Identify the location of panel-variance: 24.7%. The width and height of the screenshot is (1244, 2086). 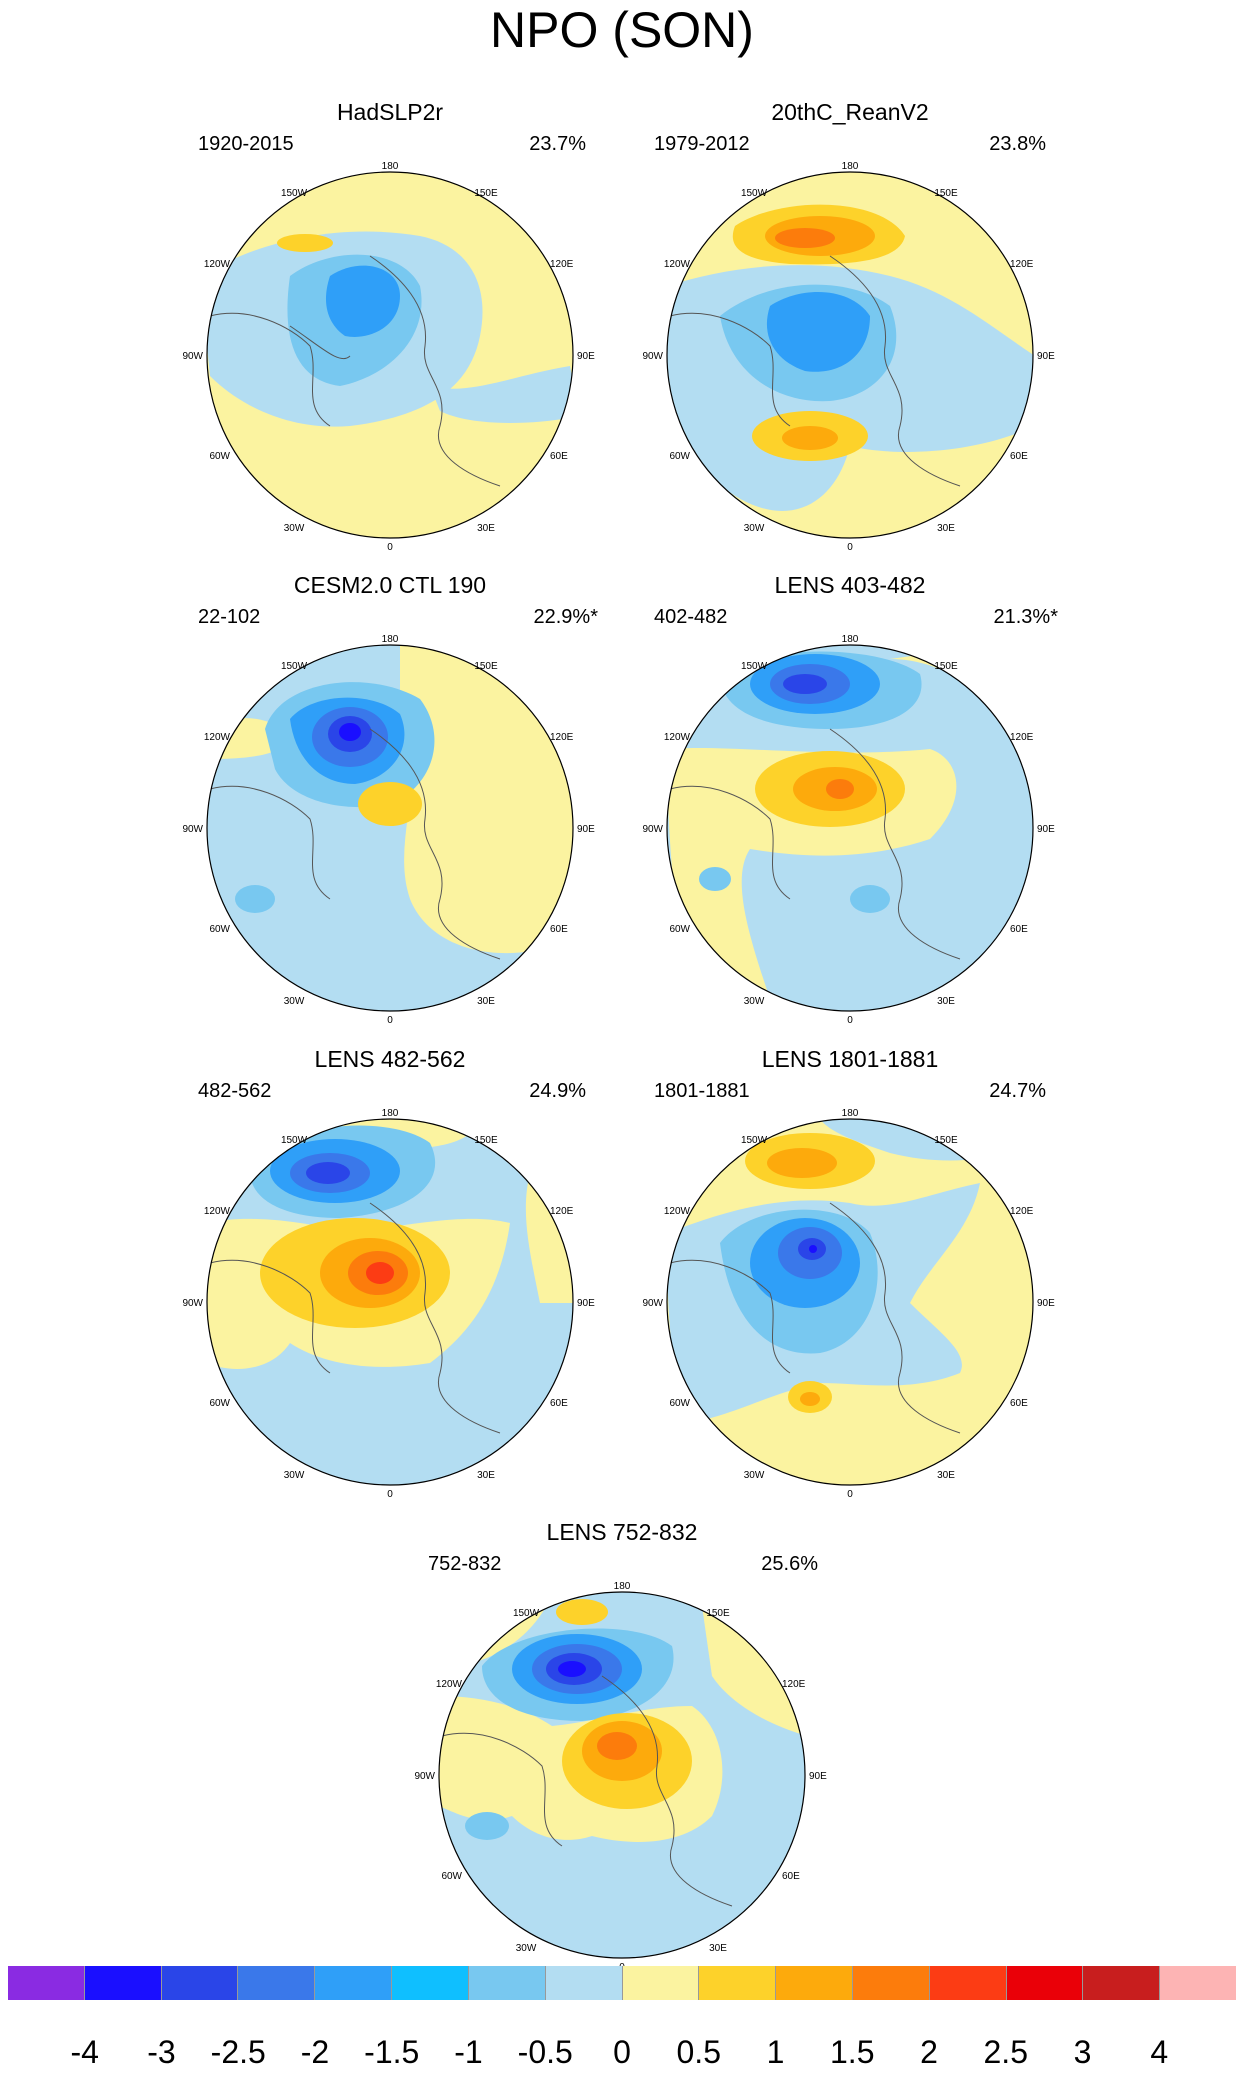
(1017, 1091).